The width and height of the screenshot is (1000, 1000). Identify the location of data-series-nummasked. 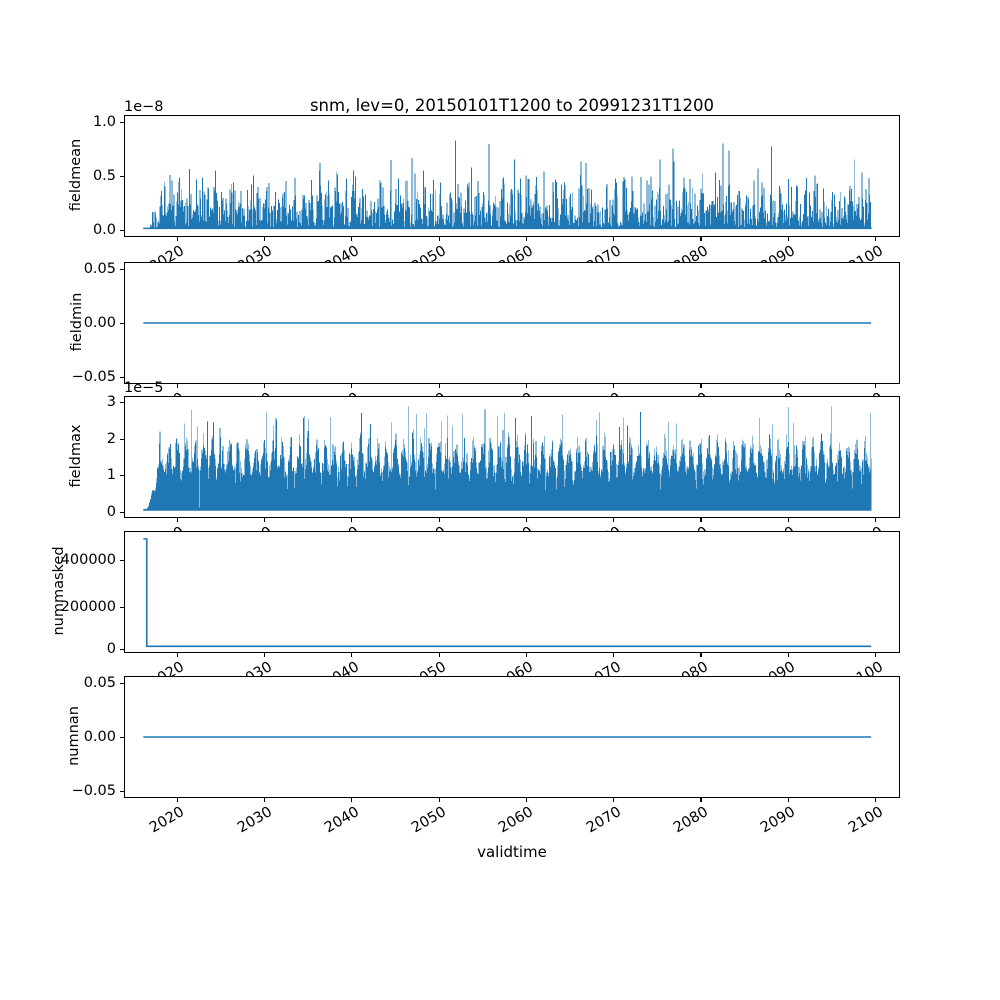
(507, 593).